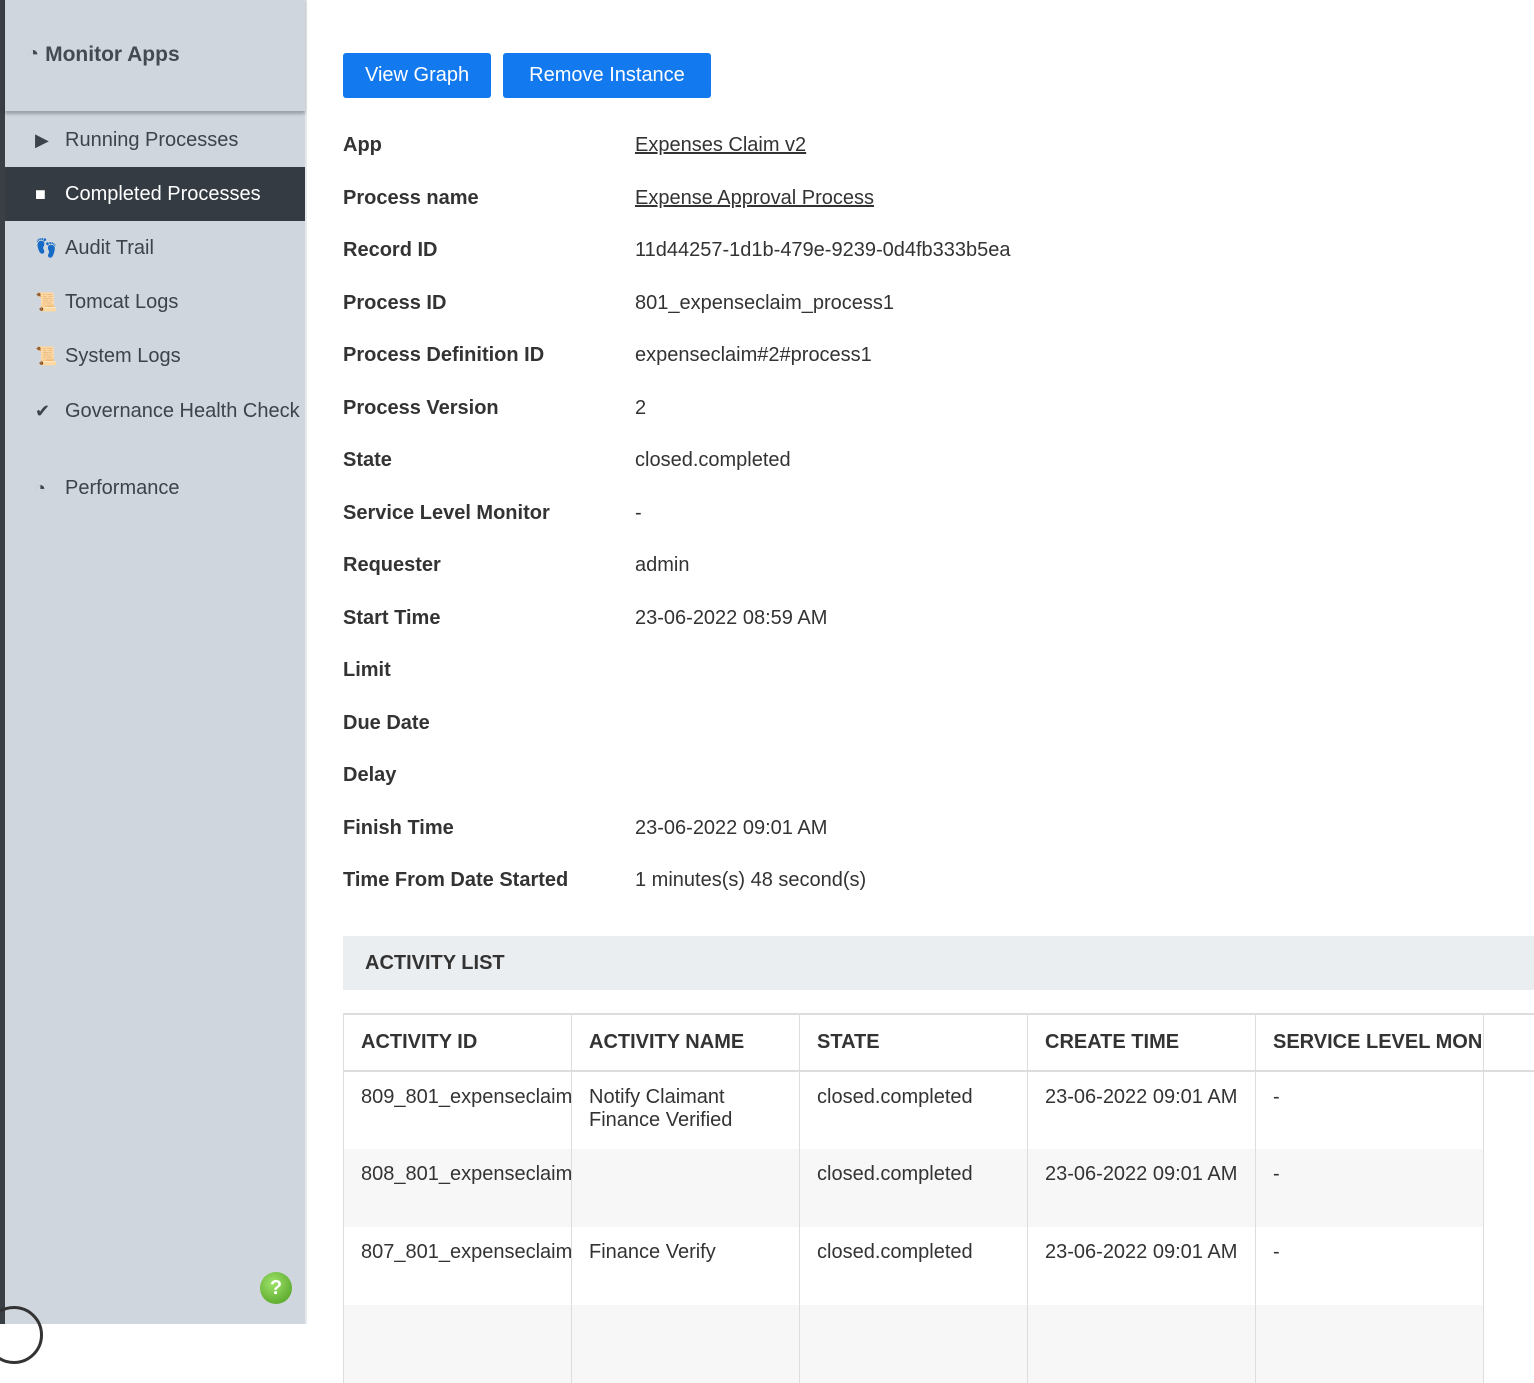 This screenshot has height=1383, width=1534. I want to click on detail-label: Process Version, so click(421, 408).